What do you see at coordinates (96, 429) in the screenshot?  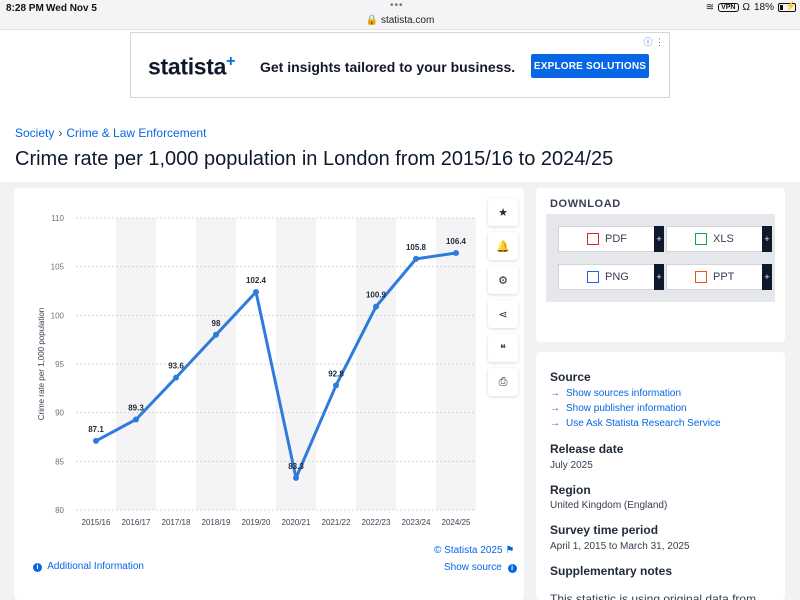 I see `data-label: 87.1` at bounding box center [96, 429].